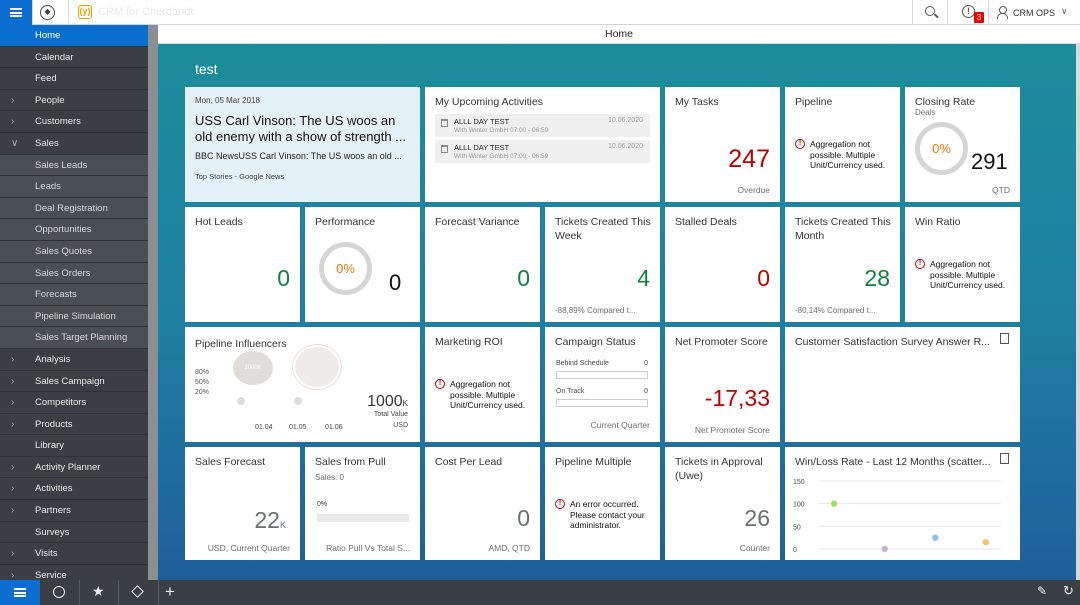 The width and height of the screenshot is (1080, 605). I want to click on sidebar-item-customers: › Customers, so click(74, 122).